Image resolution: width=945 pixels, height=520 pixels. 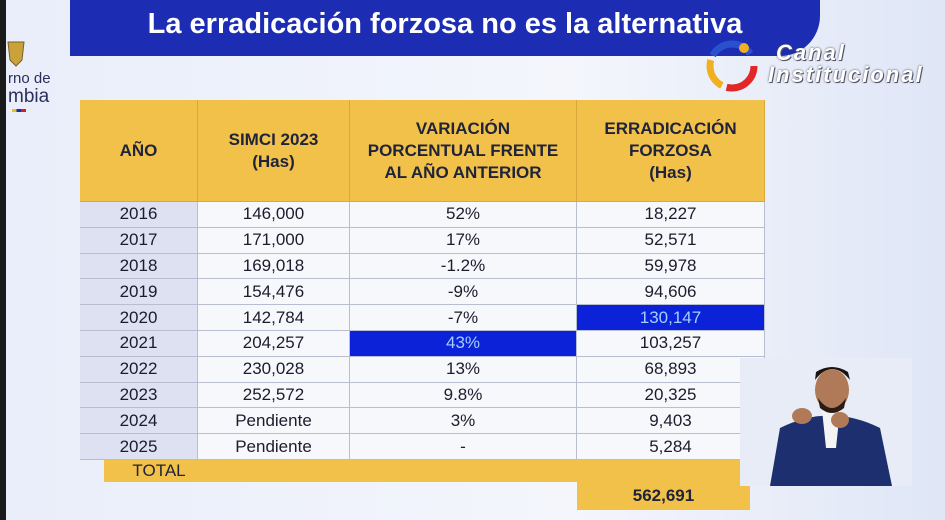 I want to click on total-label: TOTAL, so click(x=159, y=471).